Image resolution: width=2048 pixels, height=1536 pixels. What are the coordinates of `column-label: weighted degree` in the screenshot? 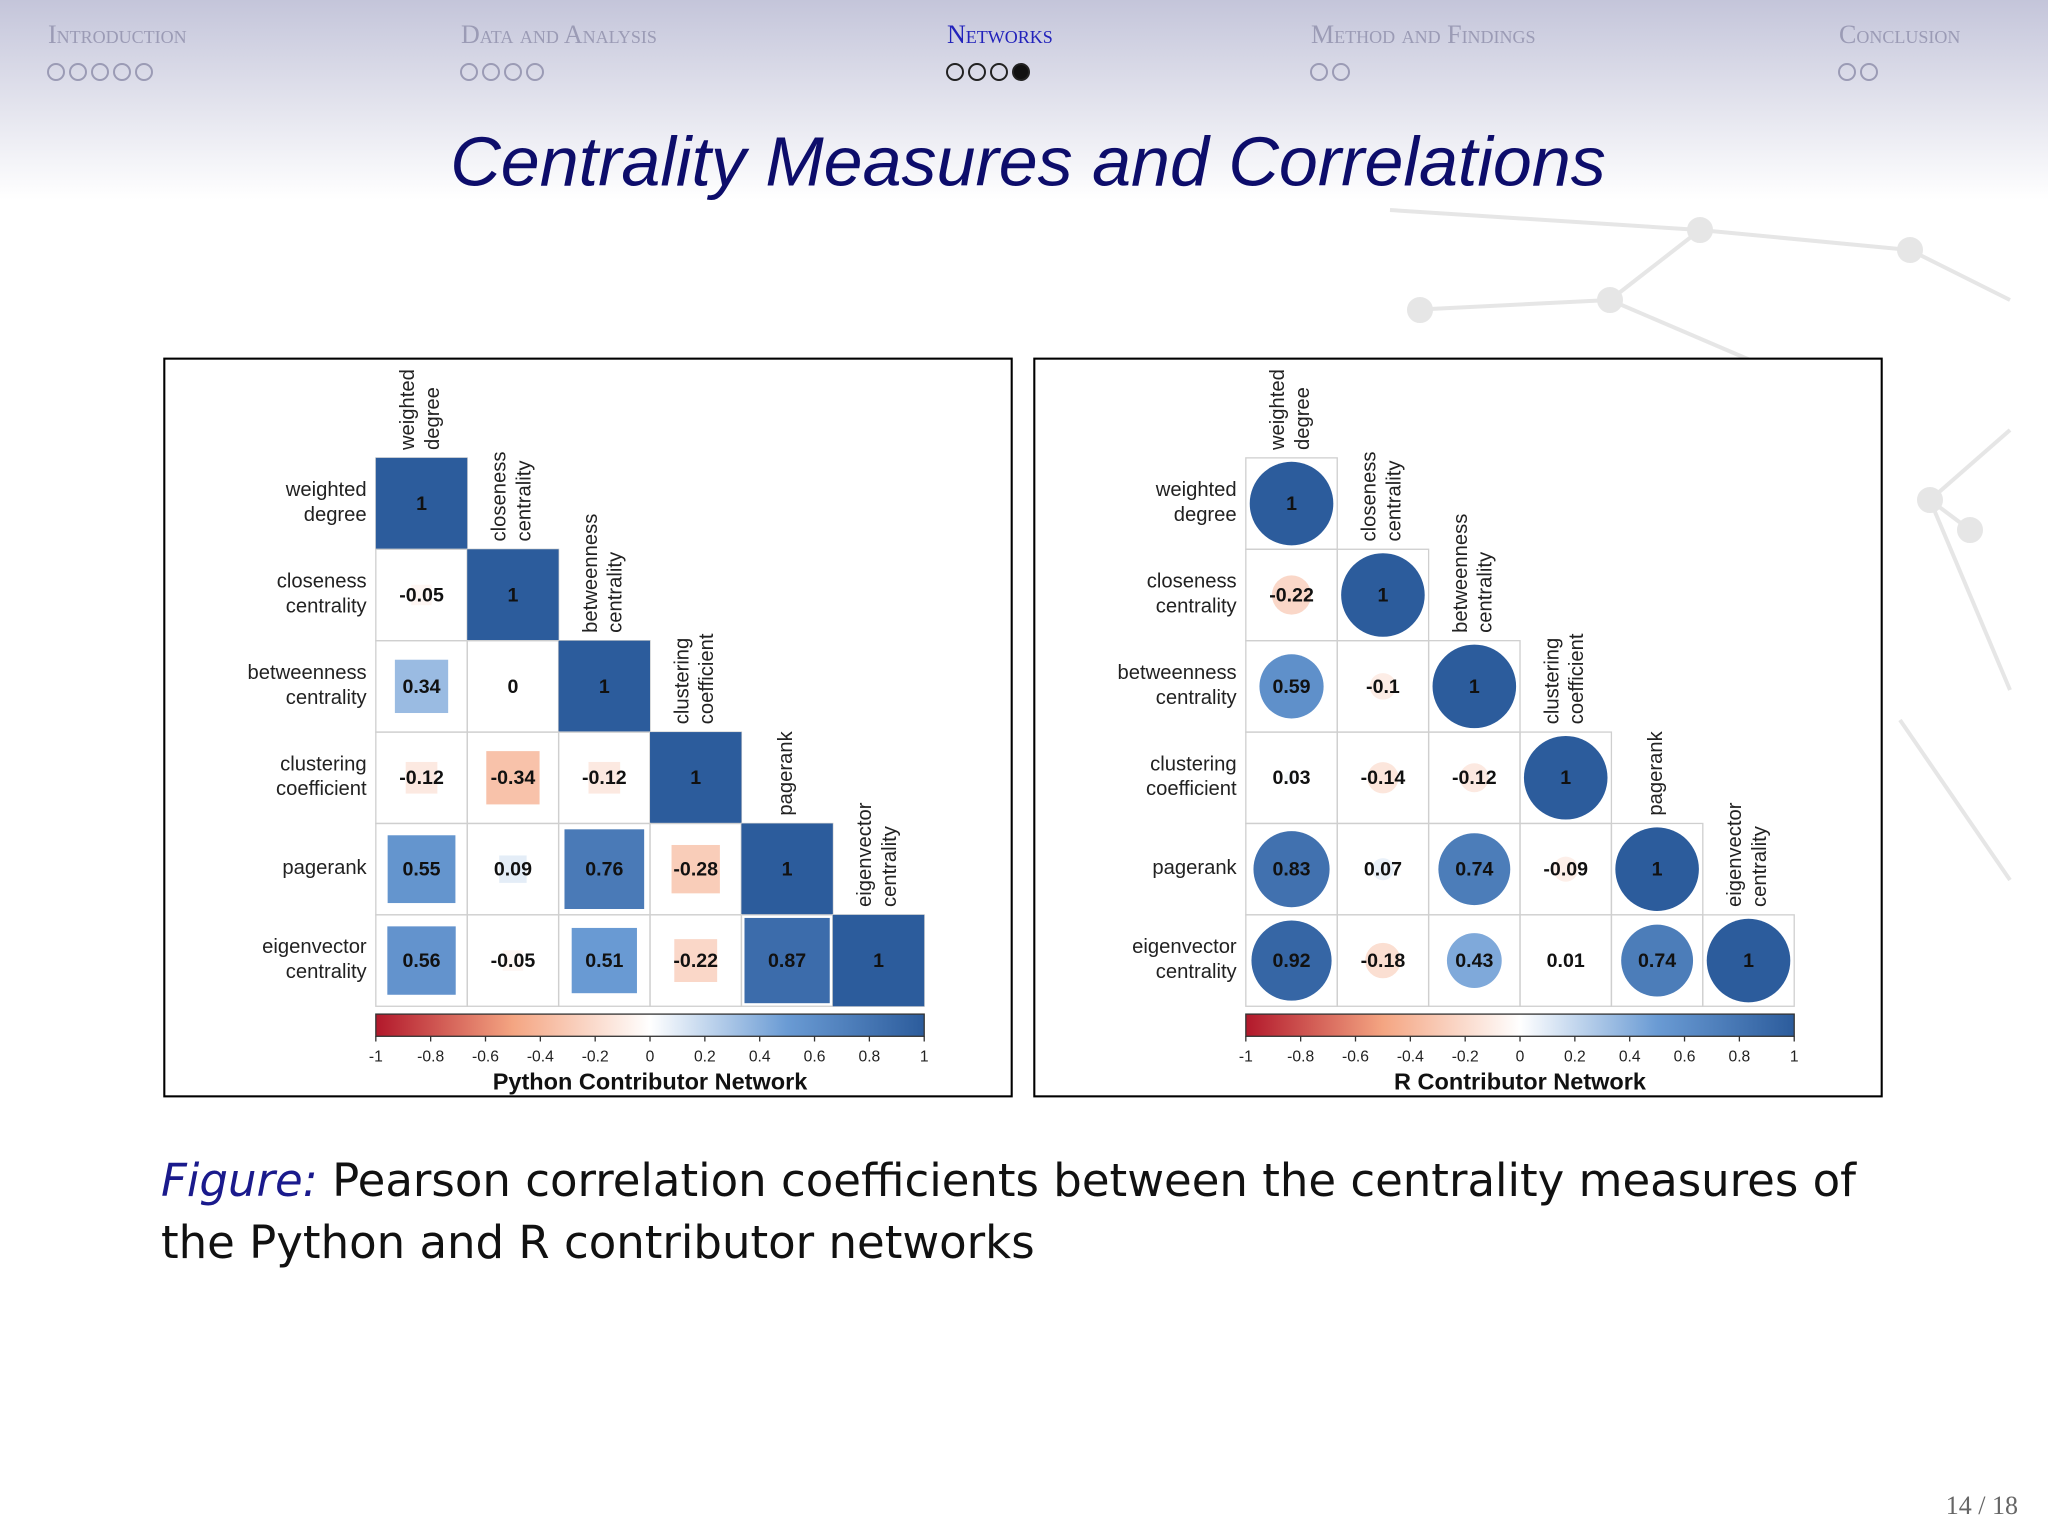 It's located at (1290, 410).